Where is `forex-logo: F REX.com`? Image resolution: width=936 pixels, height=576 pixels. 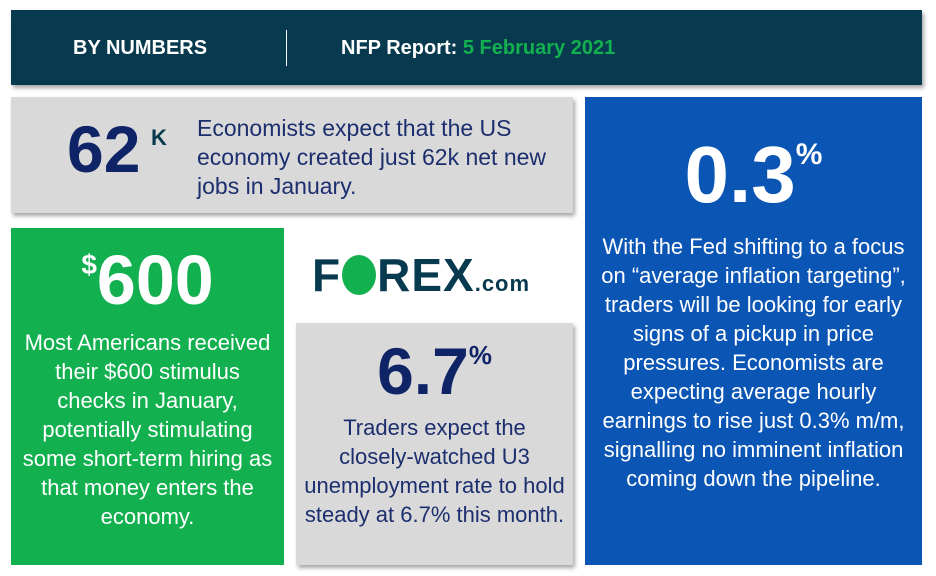 forex-logo: F REX.com is located at coordinates (437, 274).